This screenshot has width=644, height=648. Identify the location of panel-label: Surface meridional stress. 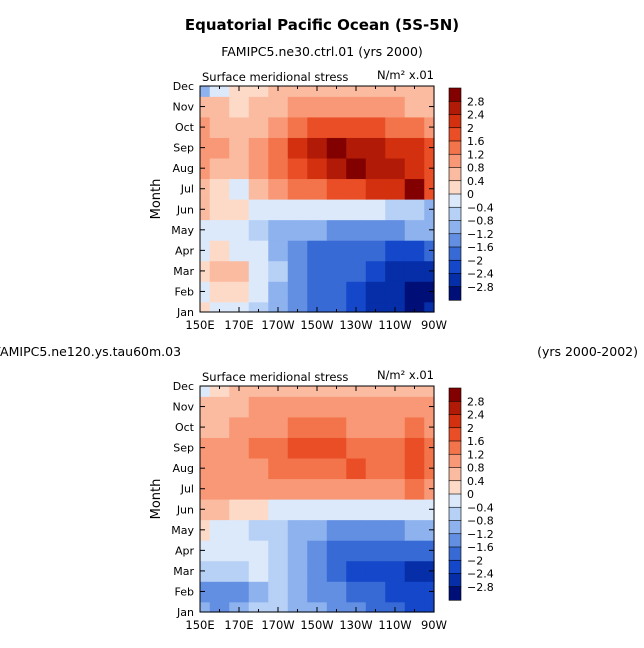
(275, 77).